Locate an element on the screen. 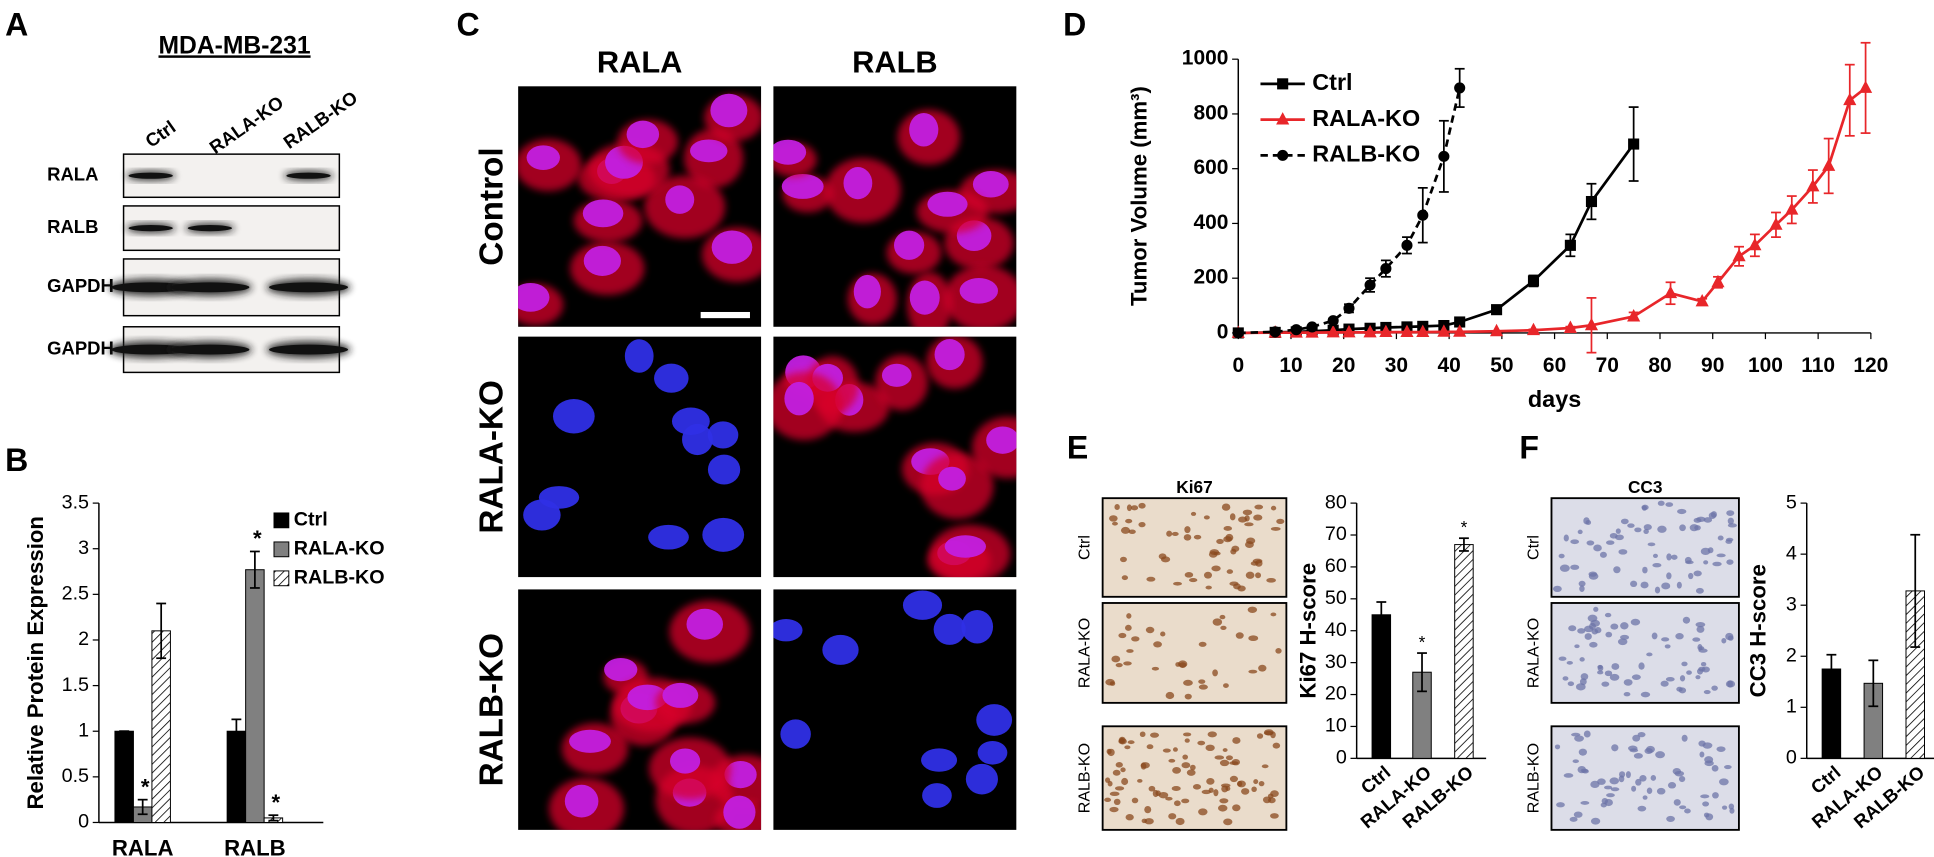 The width and height of the screenshot is (1934, 857). bar is located at coordinates (236, 776).